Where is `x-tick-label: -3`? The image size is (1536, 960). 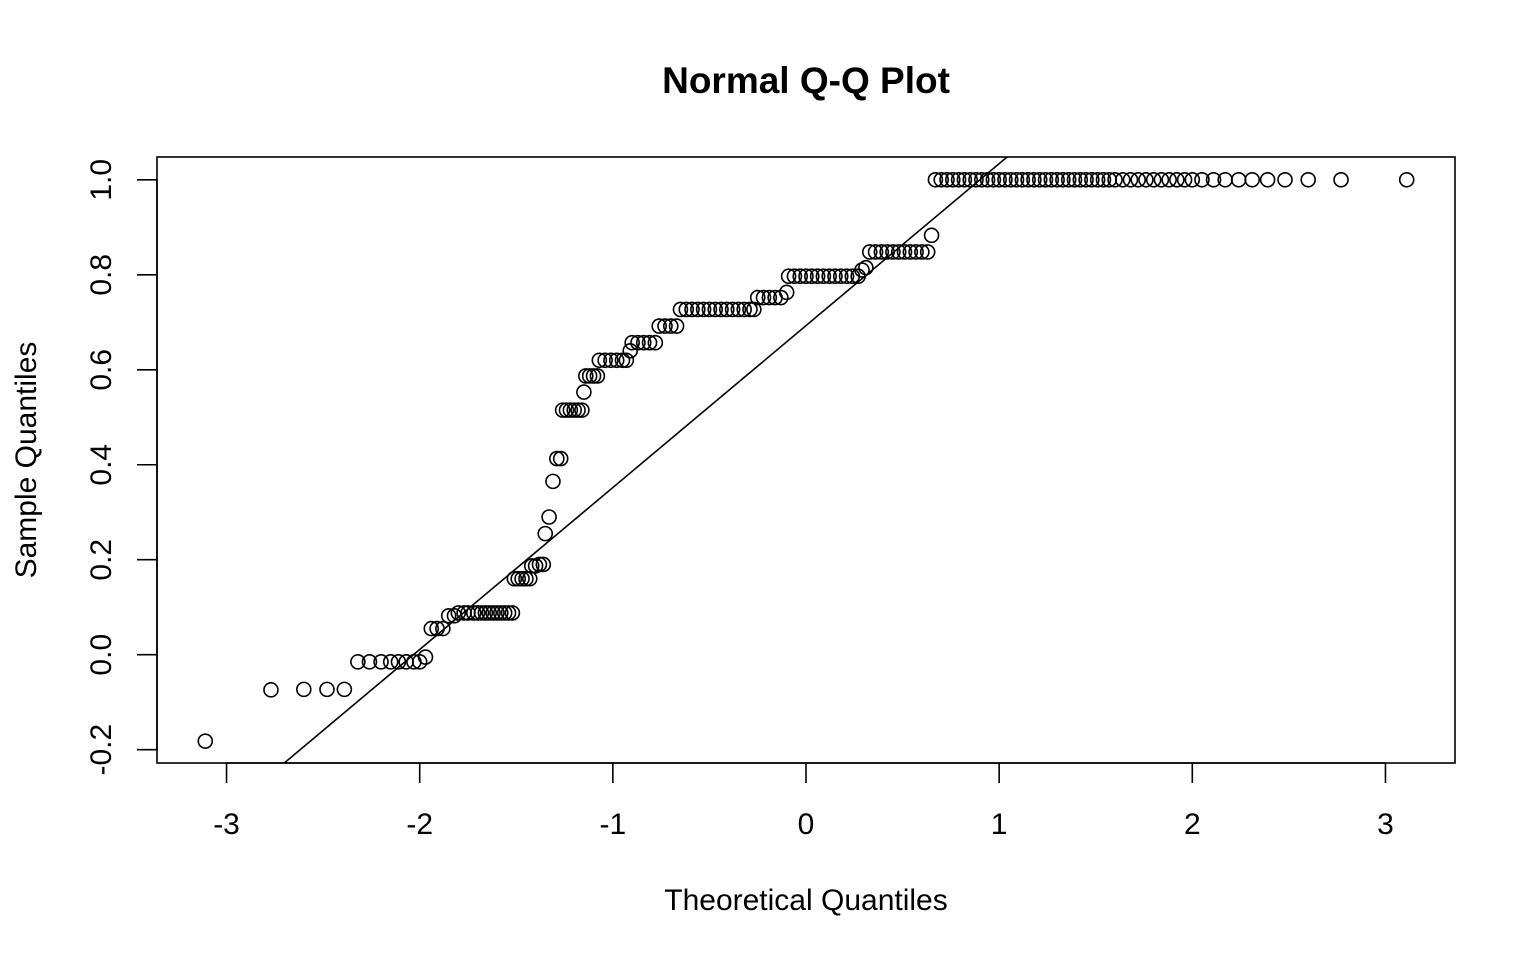
x-tick-label: -3 is located at coordinates (226, 824).